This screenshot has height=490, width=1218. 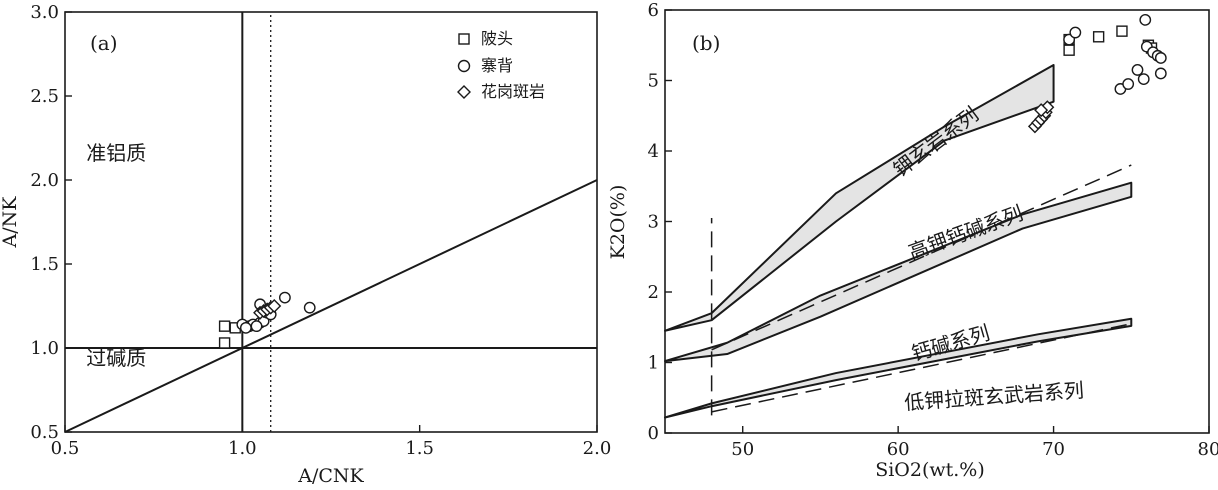 I want to click on legend-square-icon, so click(x=464, y=39).